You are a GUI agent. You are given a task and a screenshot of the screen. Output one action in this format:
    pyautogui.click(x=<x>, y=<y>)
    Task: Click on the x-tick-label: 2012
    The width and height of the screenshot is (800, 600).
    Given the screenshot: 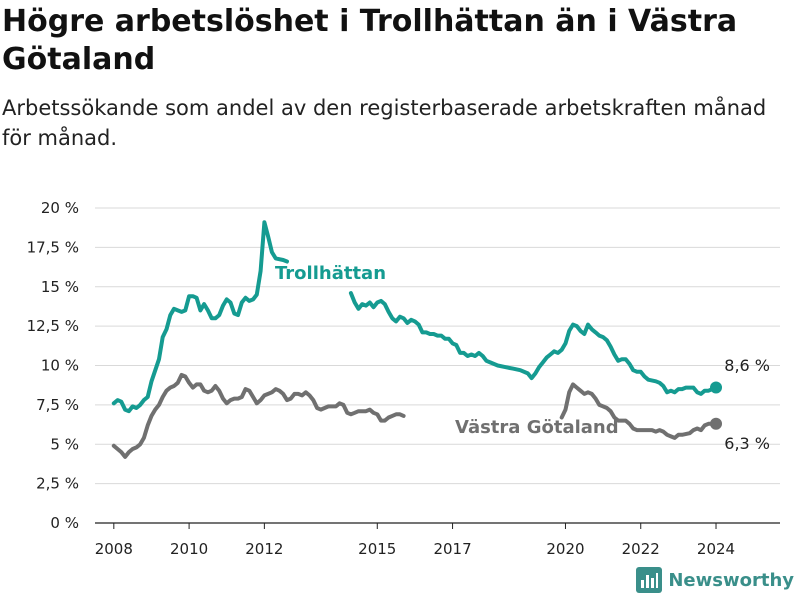 What is the action you would take?
    pyautogui.click(x=264, y=549)
    